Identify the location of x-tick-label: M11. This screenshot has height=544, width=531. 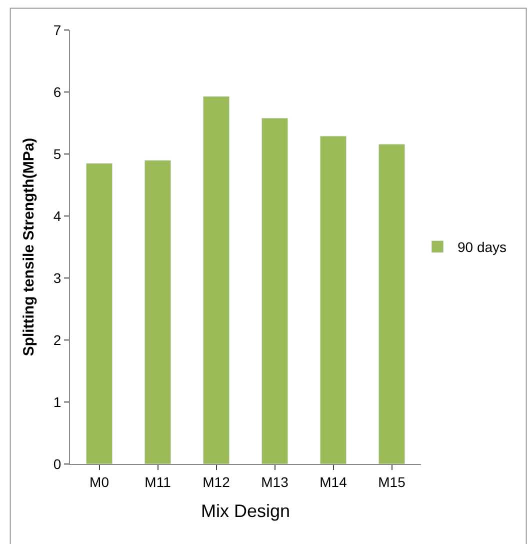
(158, 482).